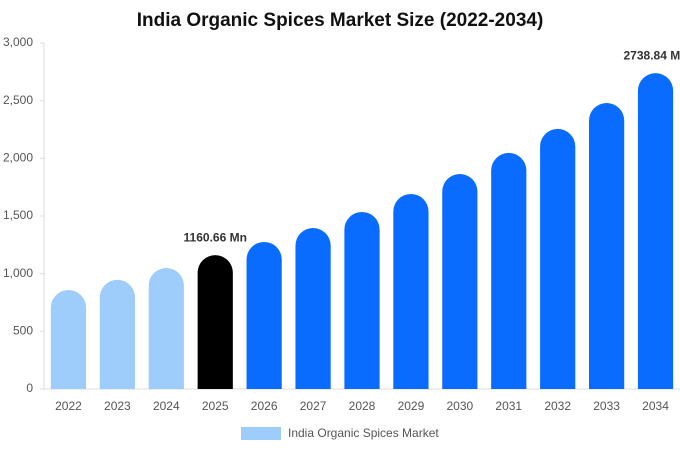  I want to click on x-tick-label: 2027, so click(313, 406).